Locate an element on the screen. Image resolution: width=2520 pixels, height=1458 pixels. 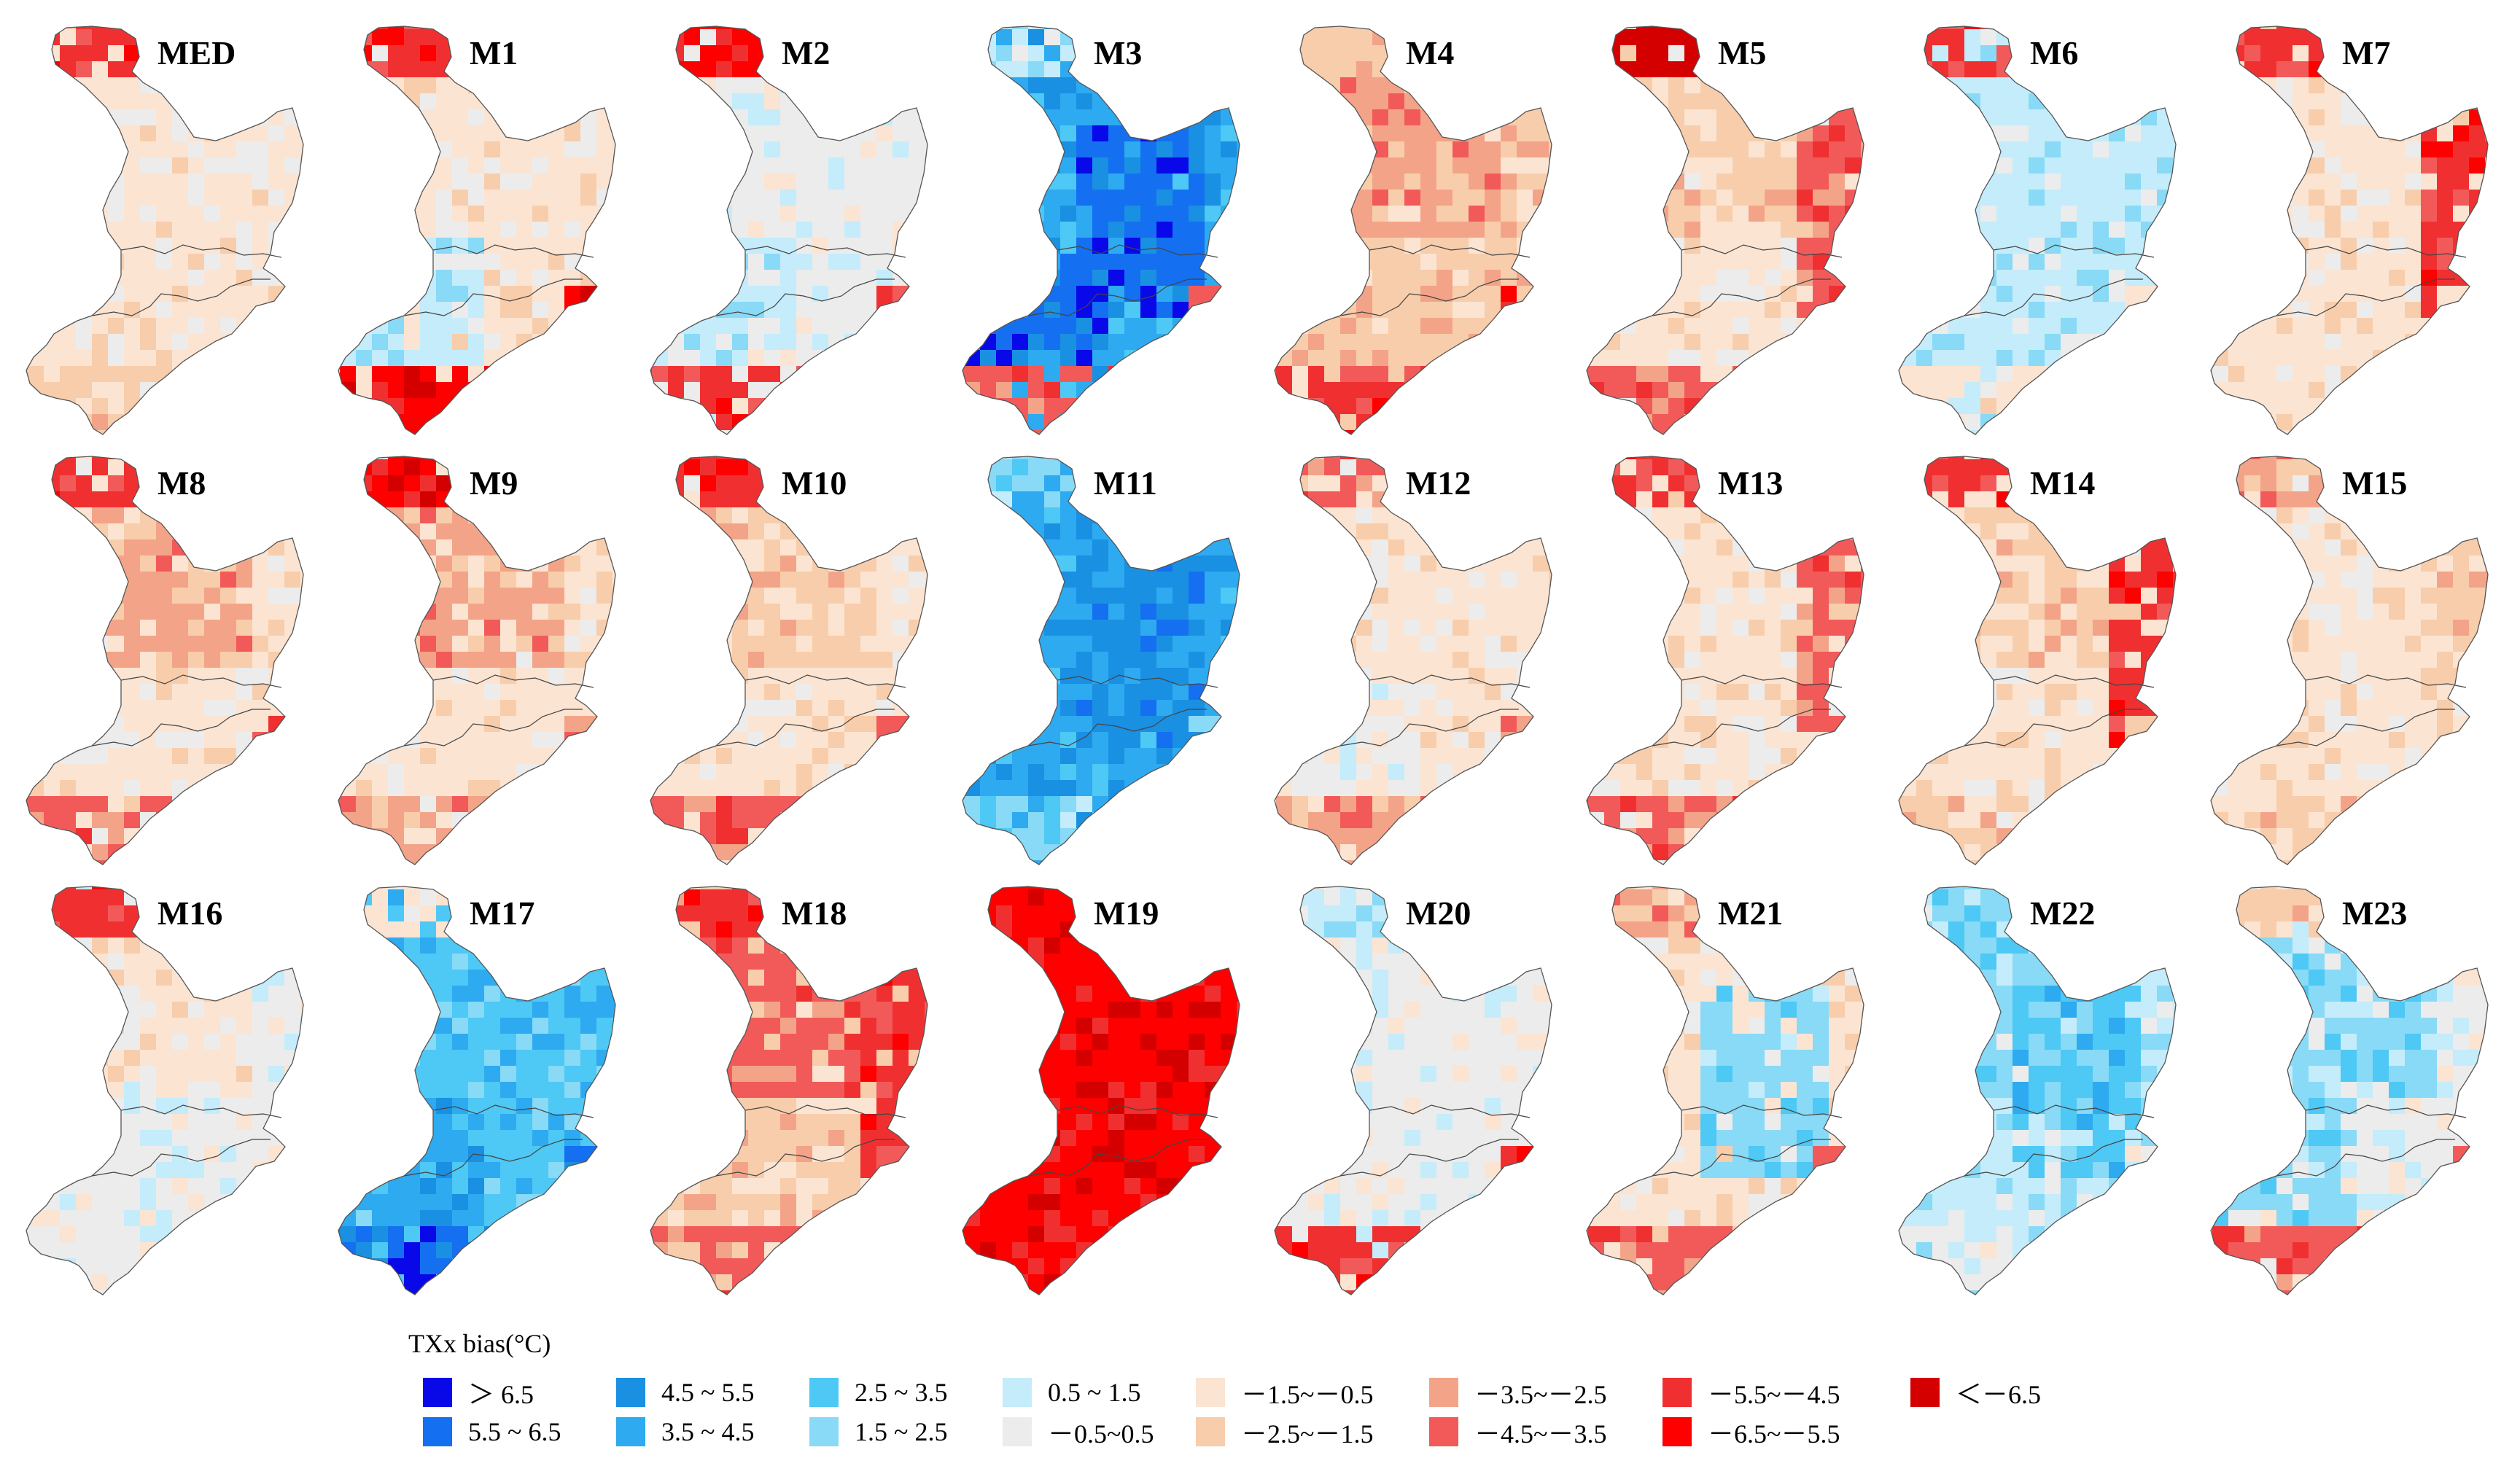
map-m1 is located at coordinates (477, 230).